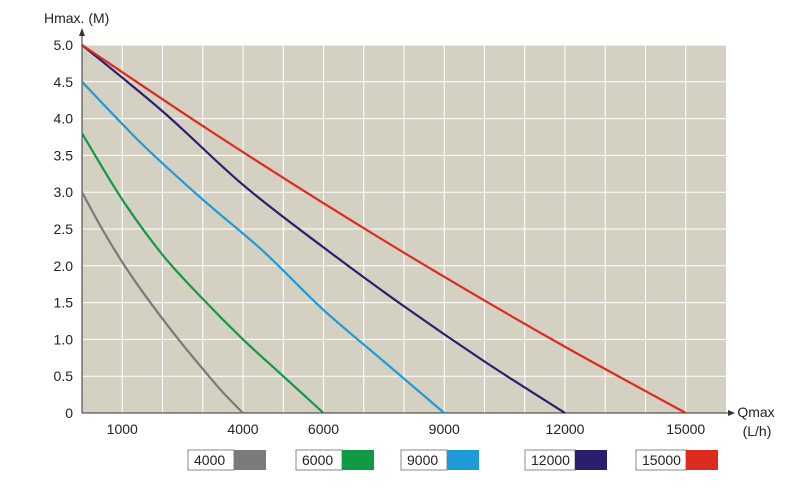  Describe the element at coordinates (422, 460) in the screenshot. I see `legend-label: 9000` at that location.